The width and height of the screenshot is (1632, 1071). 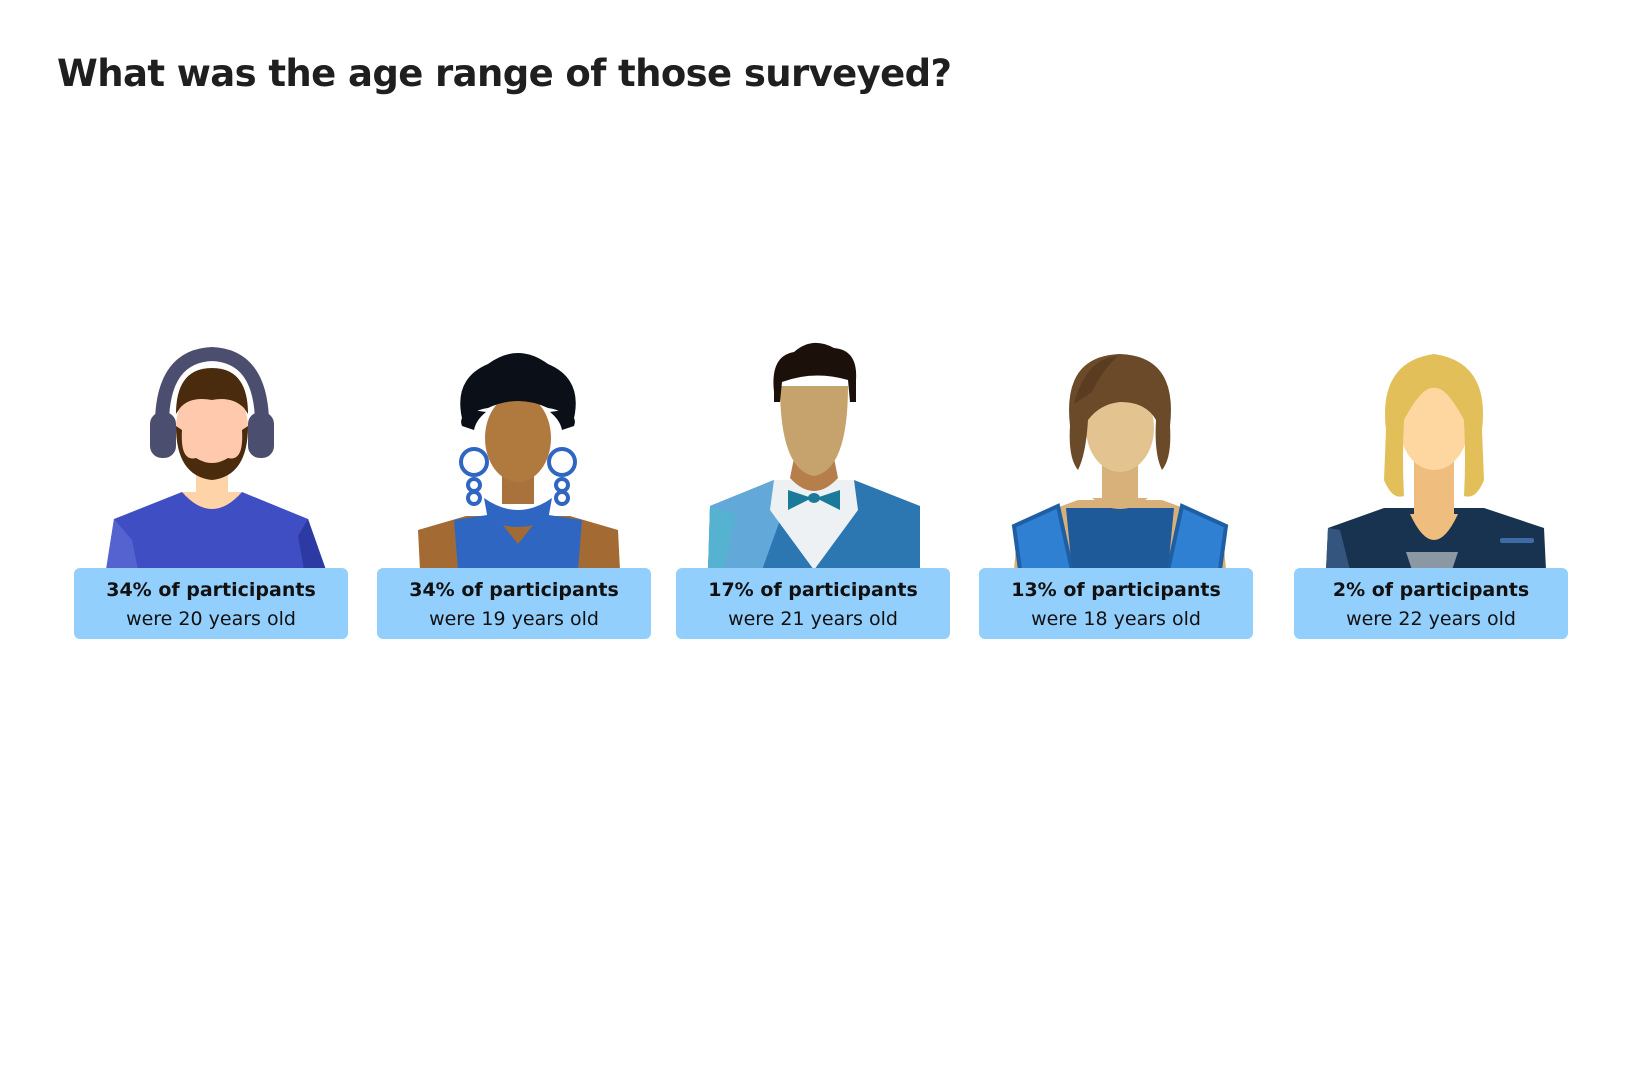 What do you see at coordinates (1116, 603) in the screenshot?
I see `label-box-age-18: 13% of participants were 18 years old` at bounding box center [1116, 603].